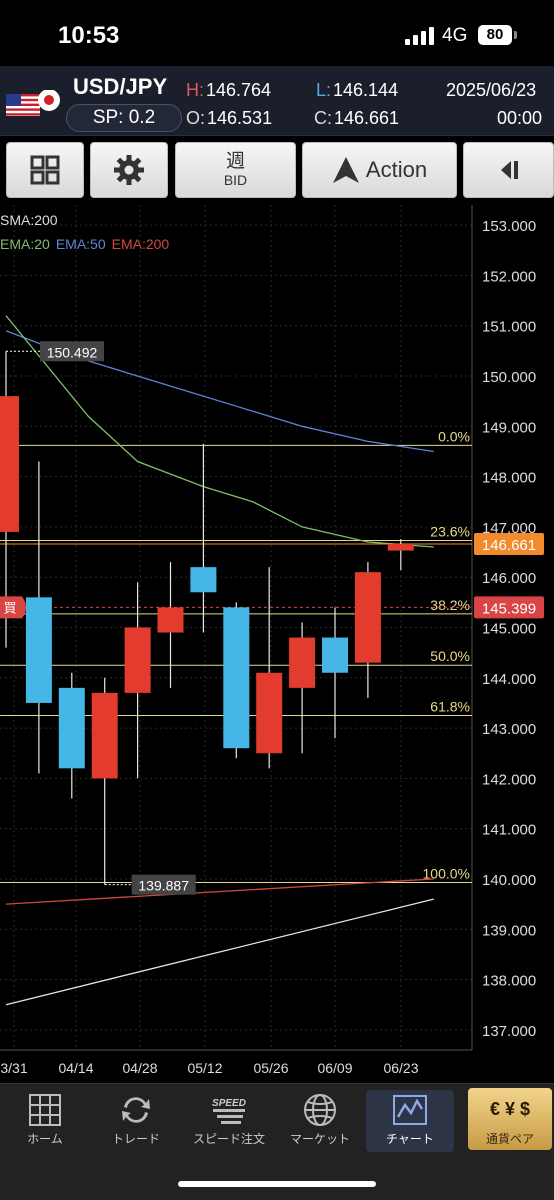 The height and width of the screenshot is (1200, 554). What do you see at coordinates (277, 1184) in the screenshot?
I see `home-indicator` at bounding box center [277, 1184].